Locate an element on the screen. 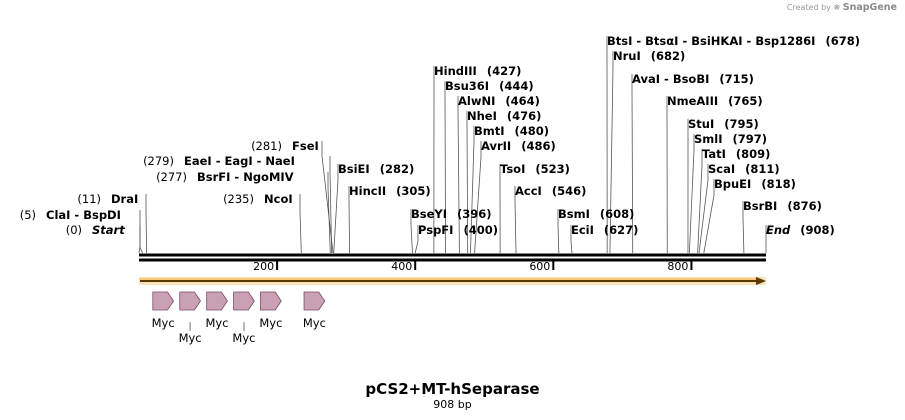 The image size is (905, 420). backbone is located at coordinates (452, 257).